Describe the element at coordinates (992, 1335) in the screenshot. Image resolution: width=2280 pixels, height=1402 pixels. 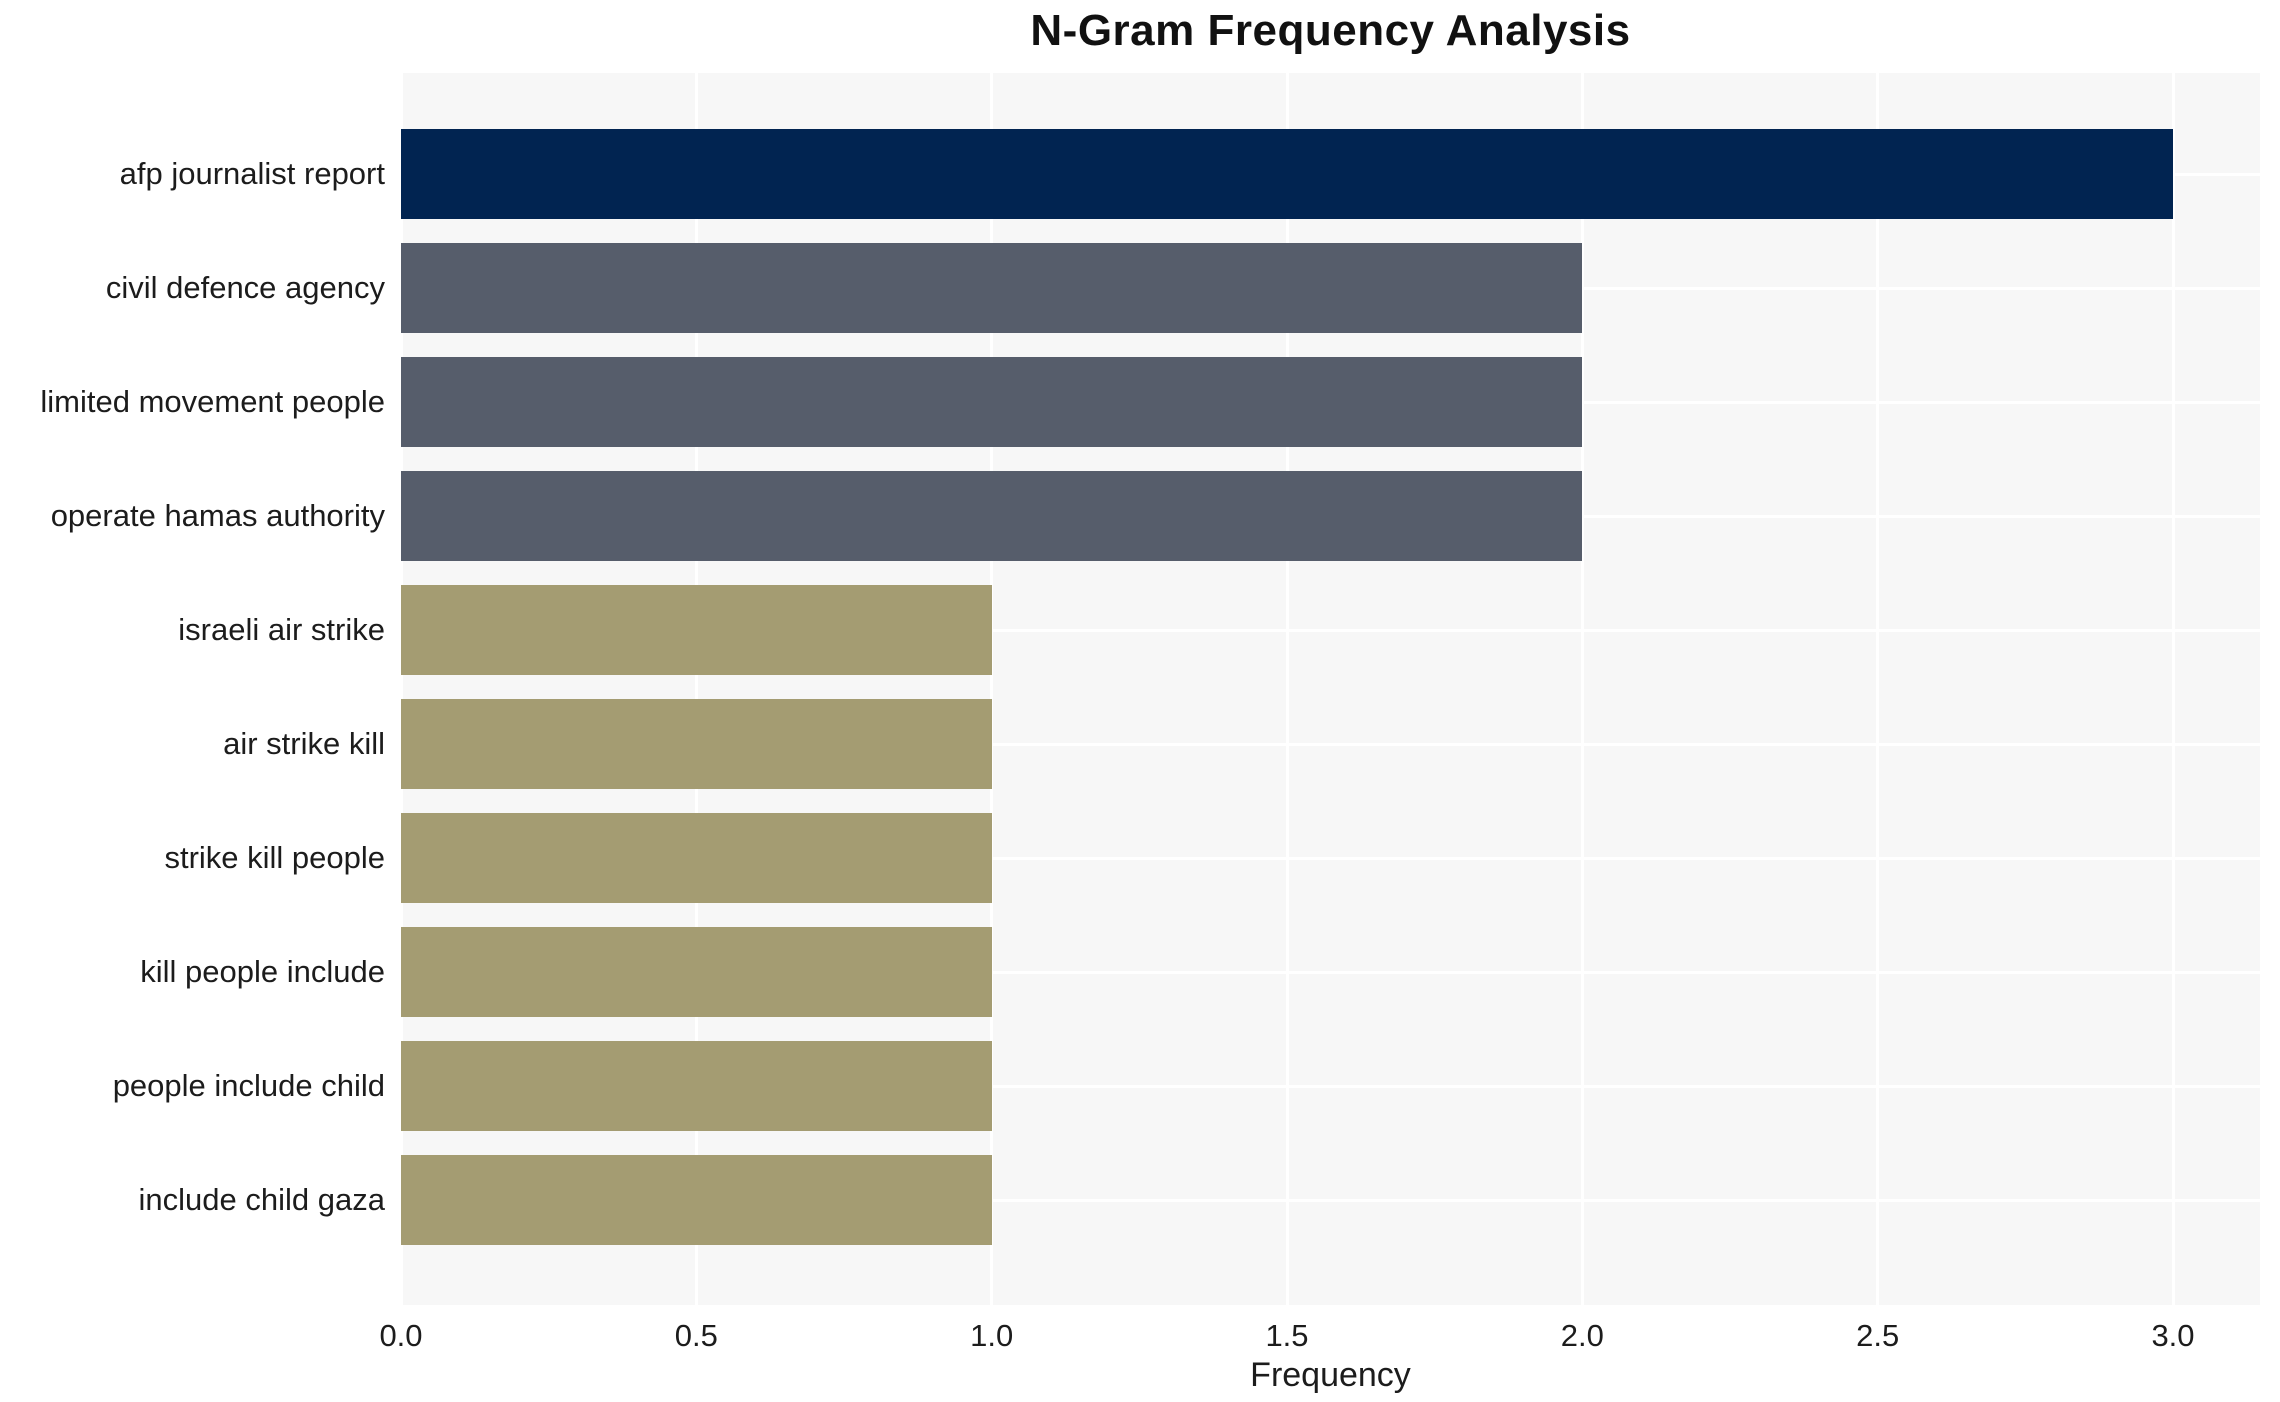
I see `x-tick-label: 1.0` at that location.